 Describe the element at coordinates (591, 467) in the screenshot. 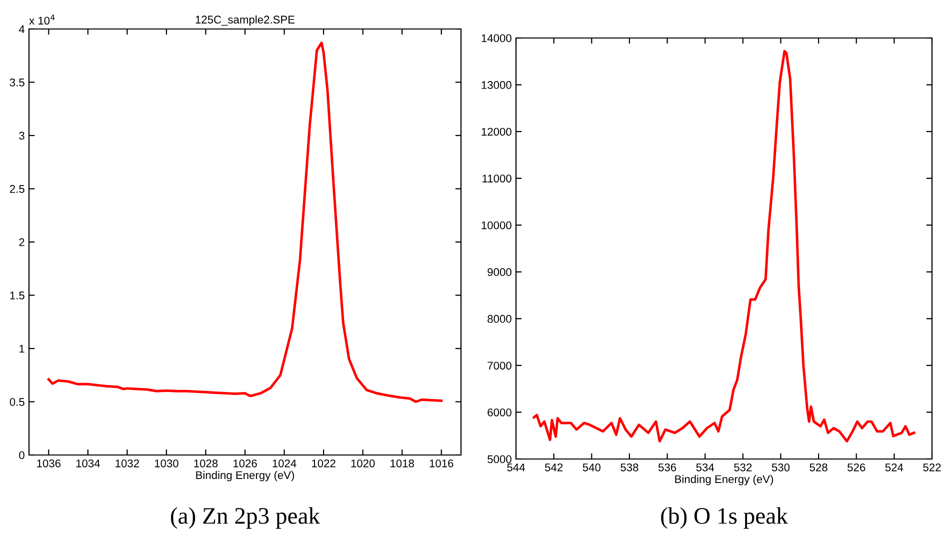

I see `x-tick-label: 540` at that location.